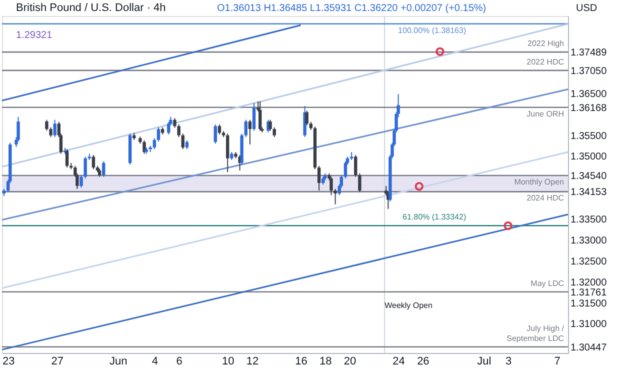 This screenshot has width=624, height=373. What do you see at coordinates (508, 362) in the screenshot?
I see `x-tick-label: 3` at bounding box center [508, 362].